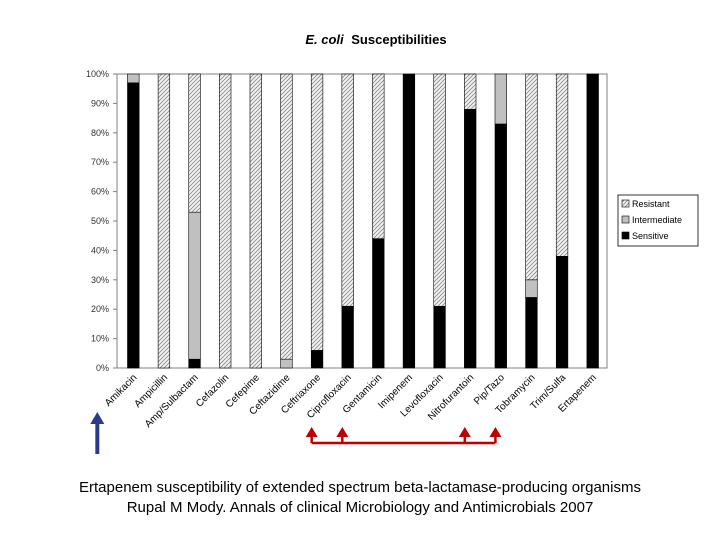 This screenshot has height=540, width=720. What do you see at coordinates (133, 225) in the screenshot?
I see `bar-sensitive-amikacin` at bounding box center [133, 225].